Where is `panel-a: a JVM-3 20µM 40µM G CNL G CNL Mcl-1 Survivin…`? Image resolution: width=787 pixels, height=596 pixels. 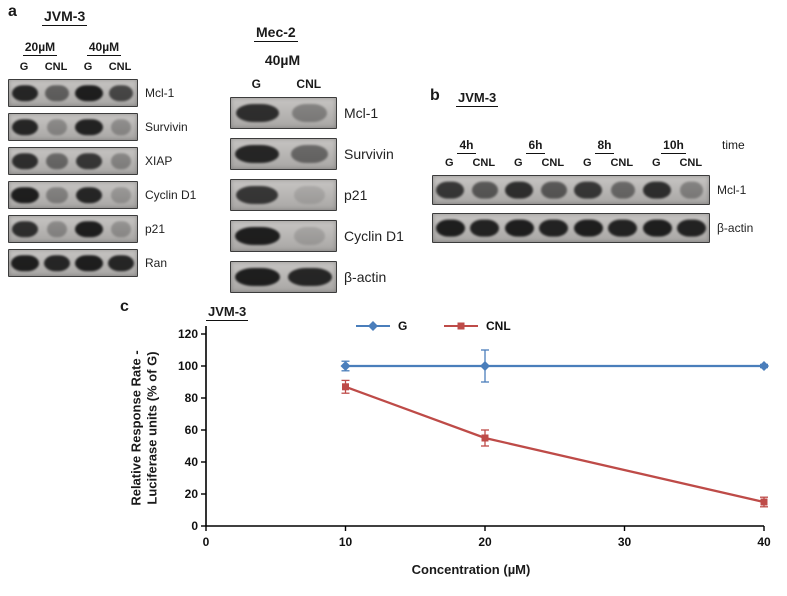 panel-a: a JVM-3 20µM 40µM G CNL G CNL Mcl-1 Survivin… is located at coordinates (117, 147).